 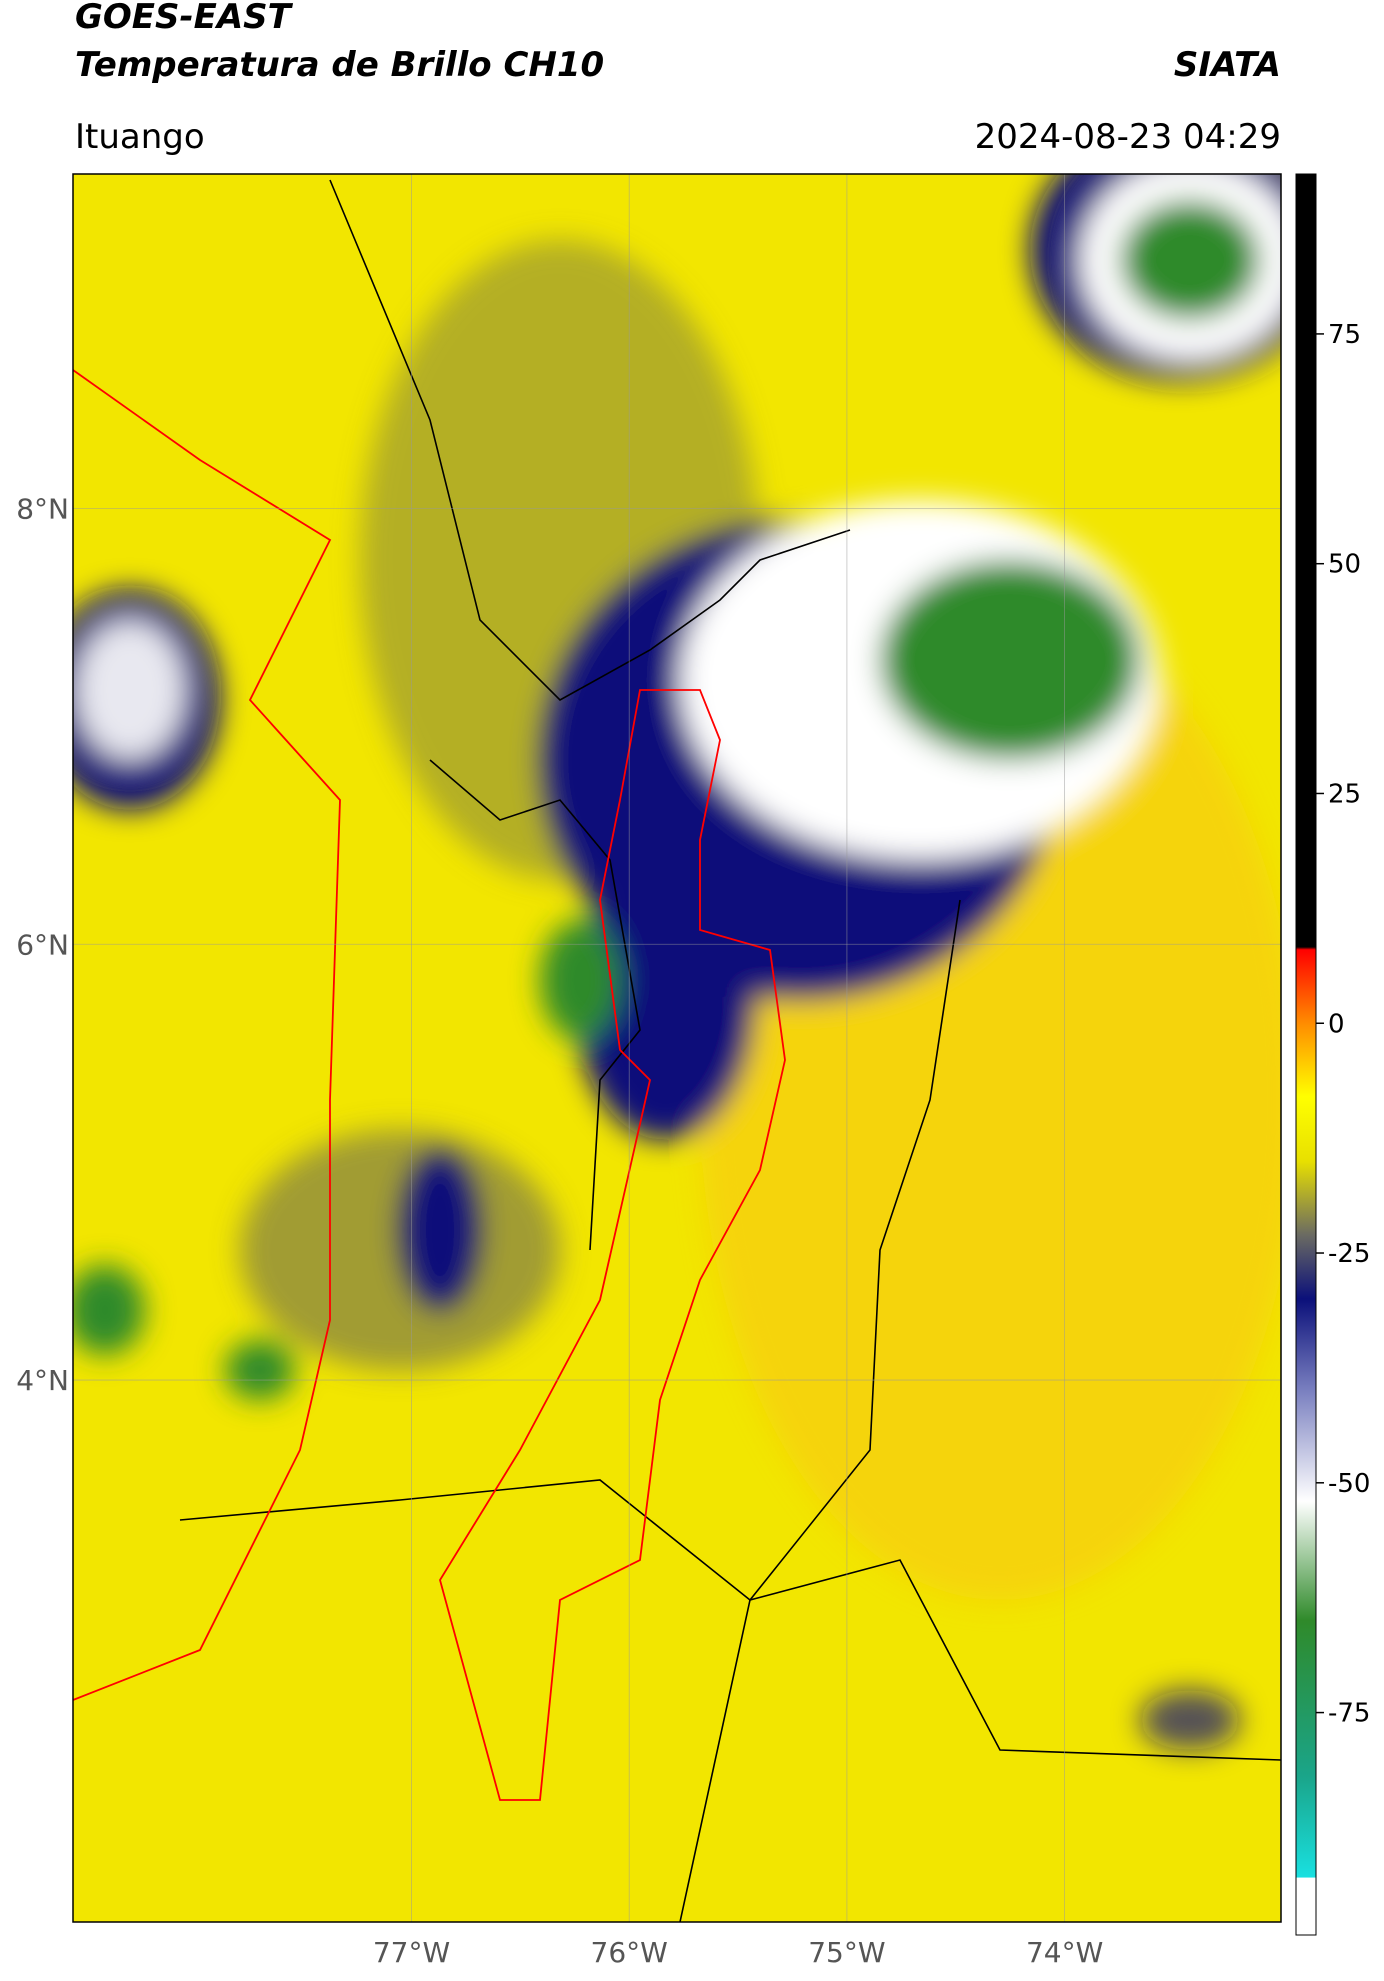 I want to click on colorbar-tick-label: -75, so click(x=1349, y=1714).